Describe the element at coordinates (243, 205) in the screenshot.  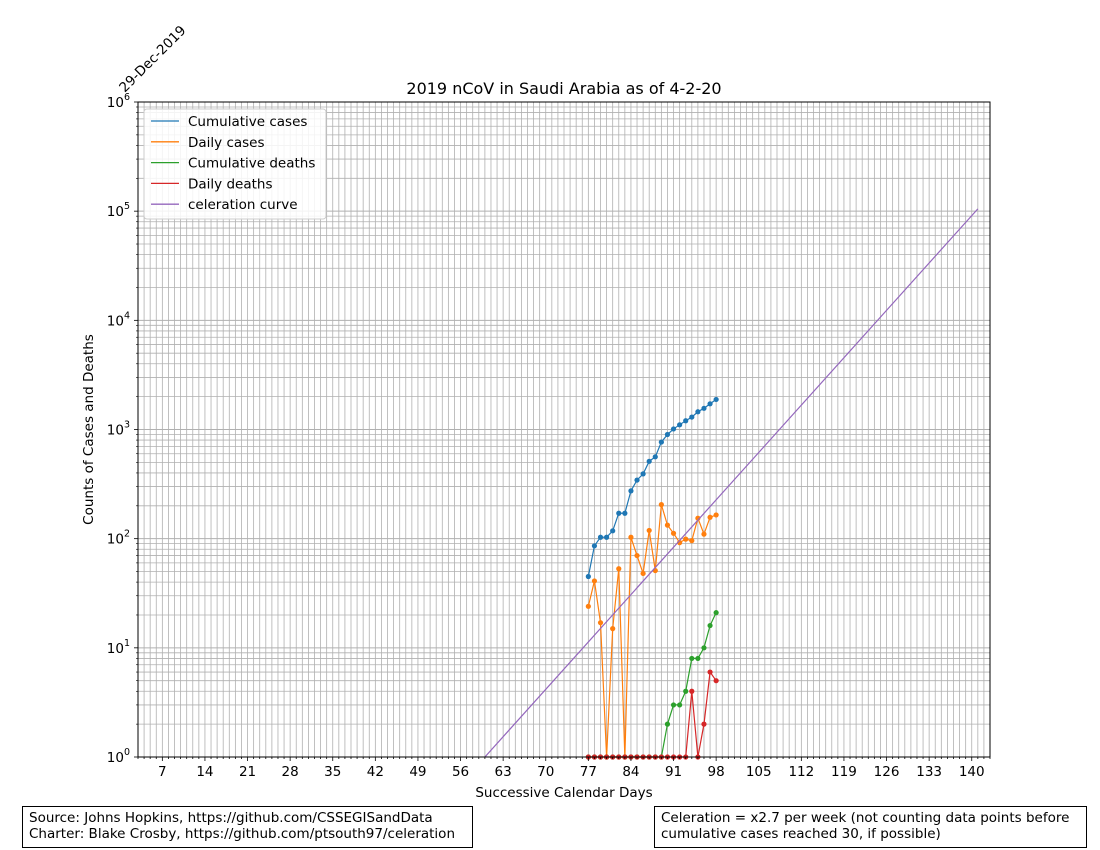
I see `legend-label: celeration curve` at that location.